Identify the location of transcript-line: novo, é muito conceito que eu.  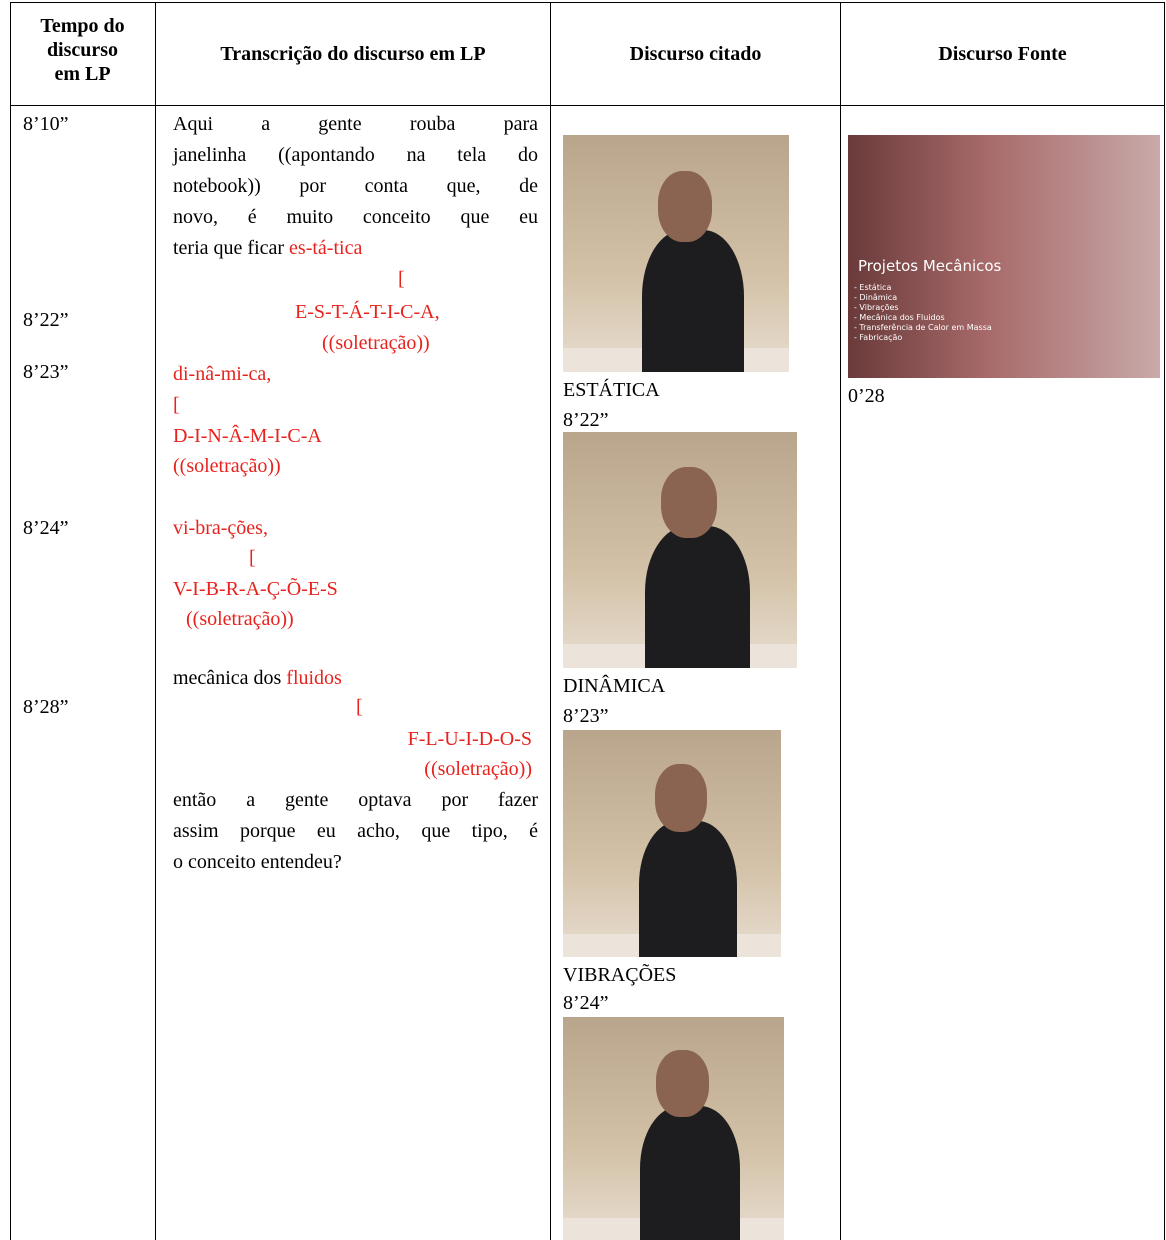
(355, 217).